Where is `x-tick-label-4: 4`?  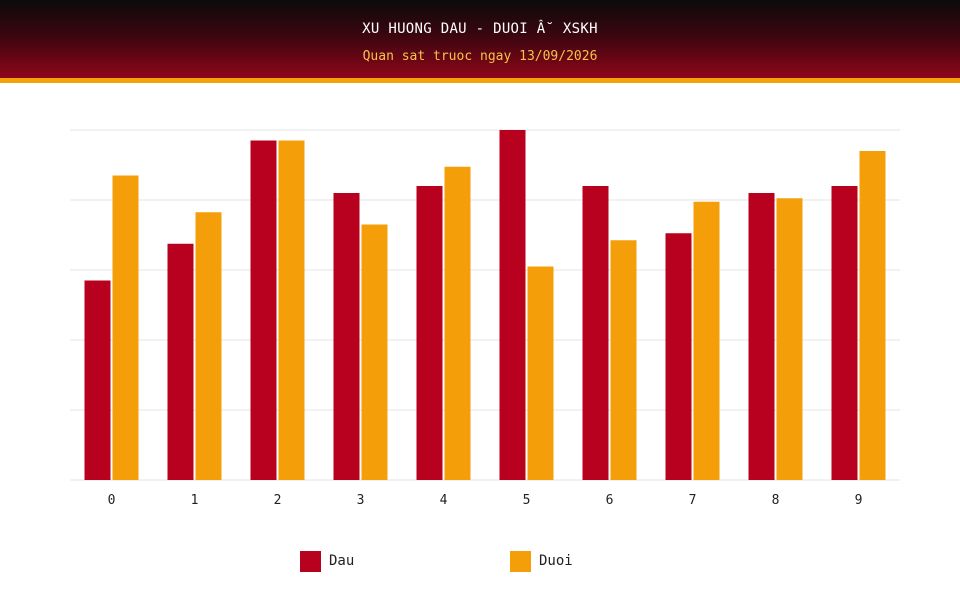 x-tick-label-4: 4 is located at coordinates (444, 500).